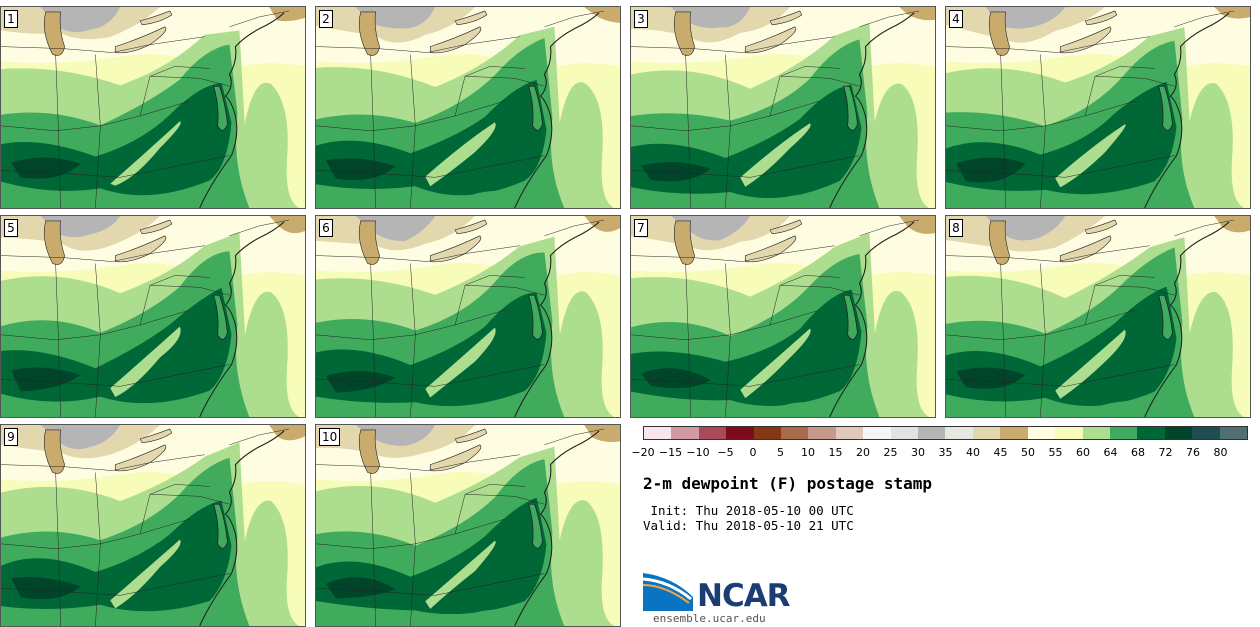  I want to click on colorbar-tick-label: 0, so click(753, 452).